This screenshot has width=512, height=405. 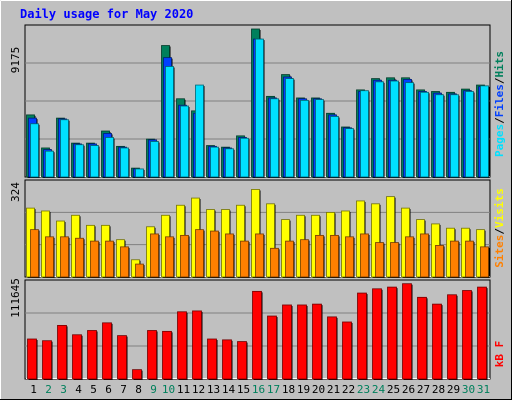 I want to click on day-label: 7, so click(x=123, y=389).